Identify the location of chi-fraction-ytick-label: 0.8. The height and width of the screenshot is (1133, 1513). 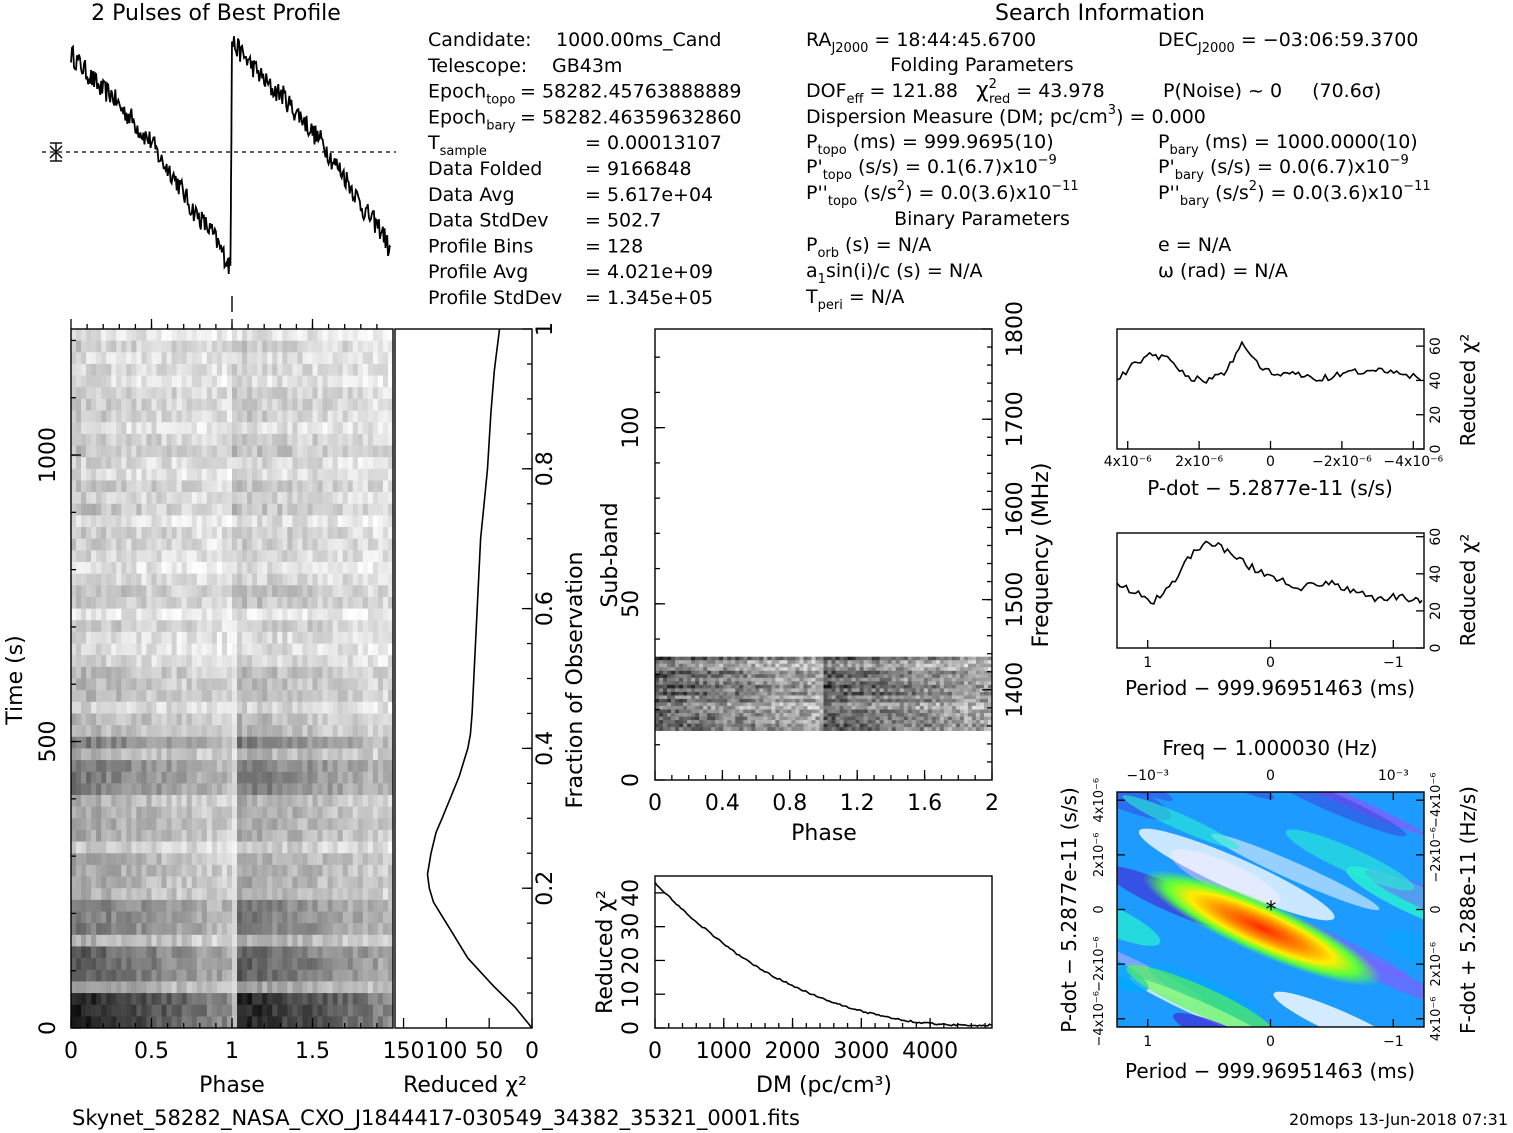
(545, 468).